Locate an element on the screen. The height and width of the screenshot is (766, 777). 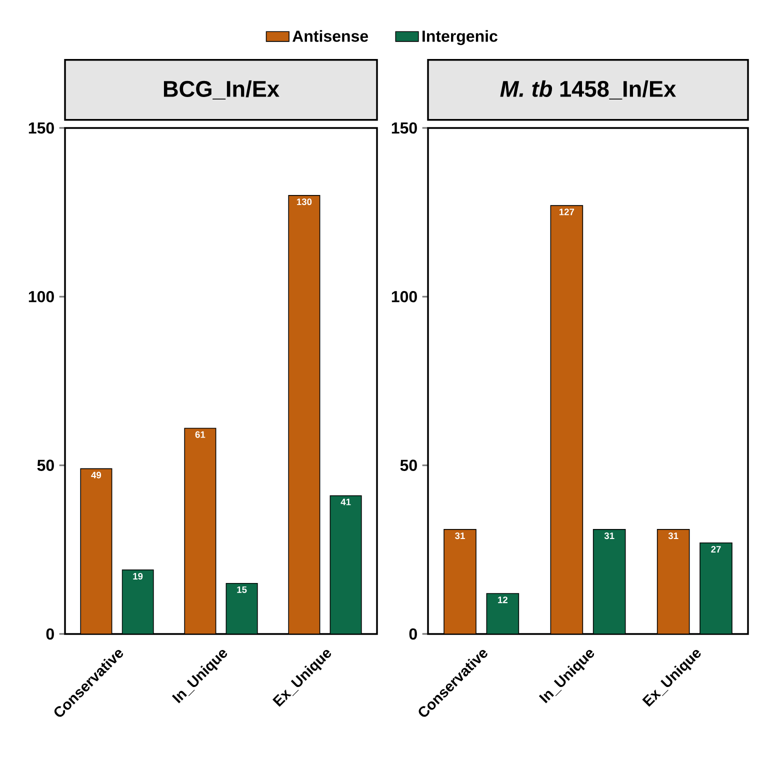
legend-label: Antisense is located at coordinates (330, 36).